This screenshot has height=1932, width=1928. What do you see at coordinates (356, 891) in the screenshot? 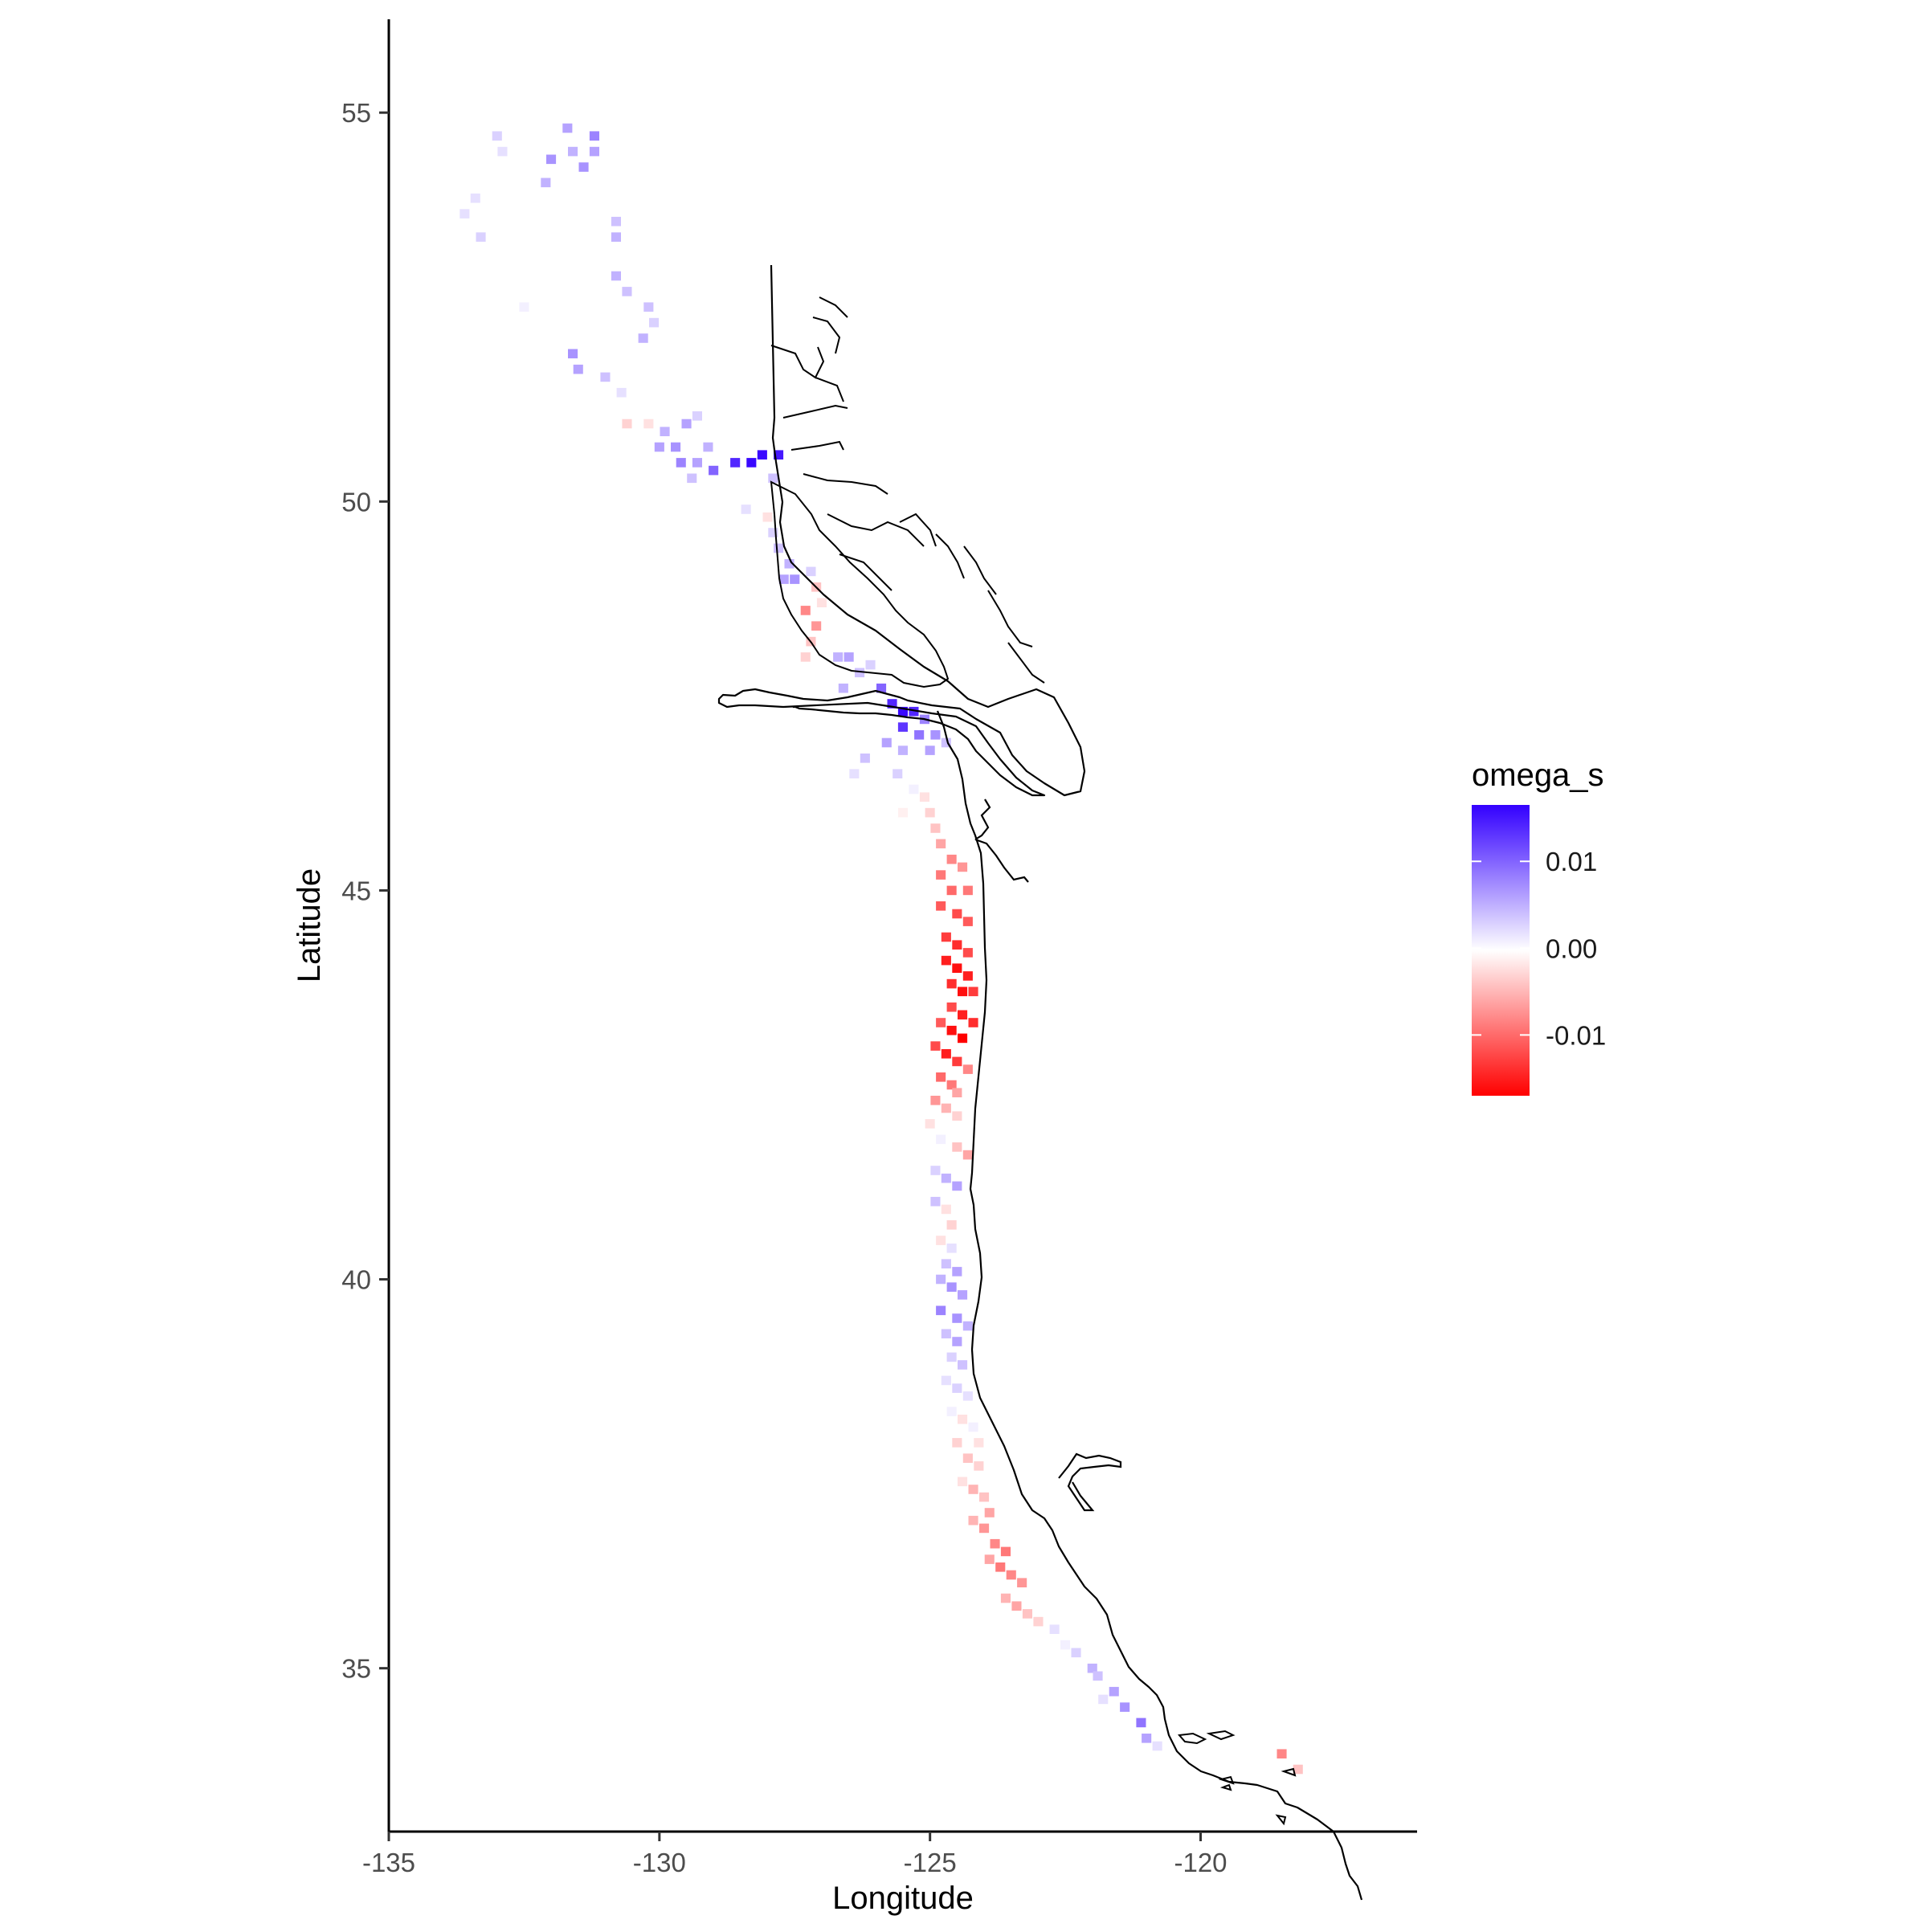
I see `y-tick-label: 45` at bounding box center [356, 891].